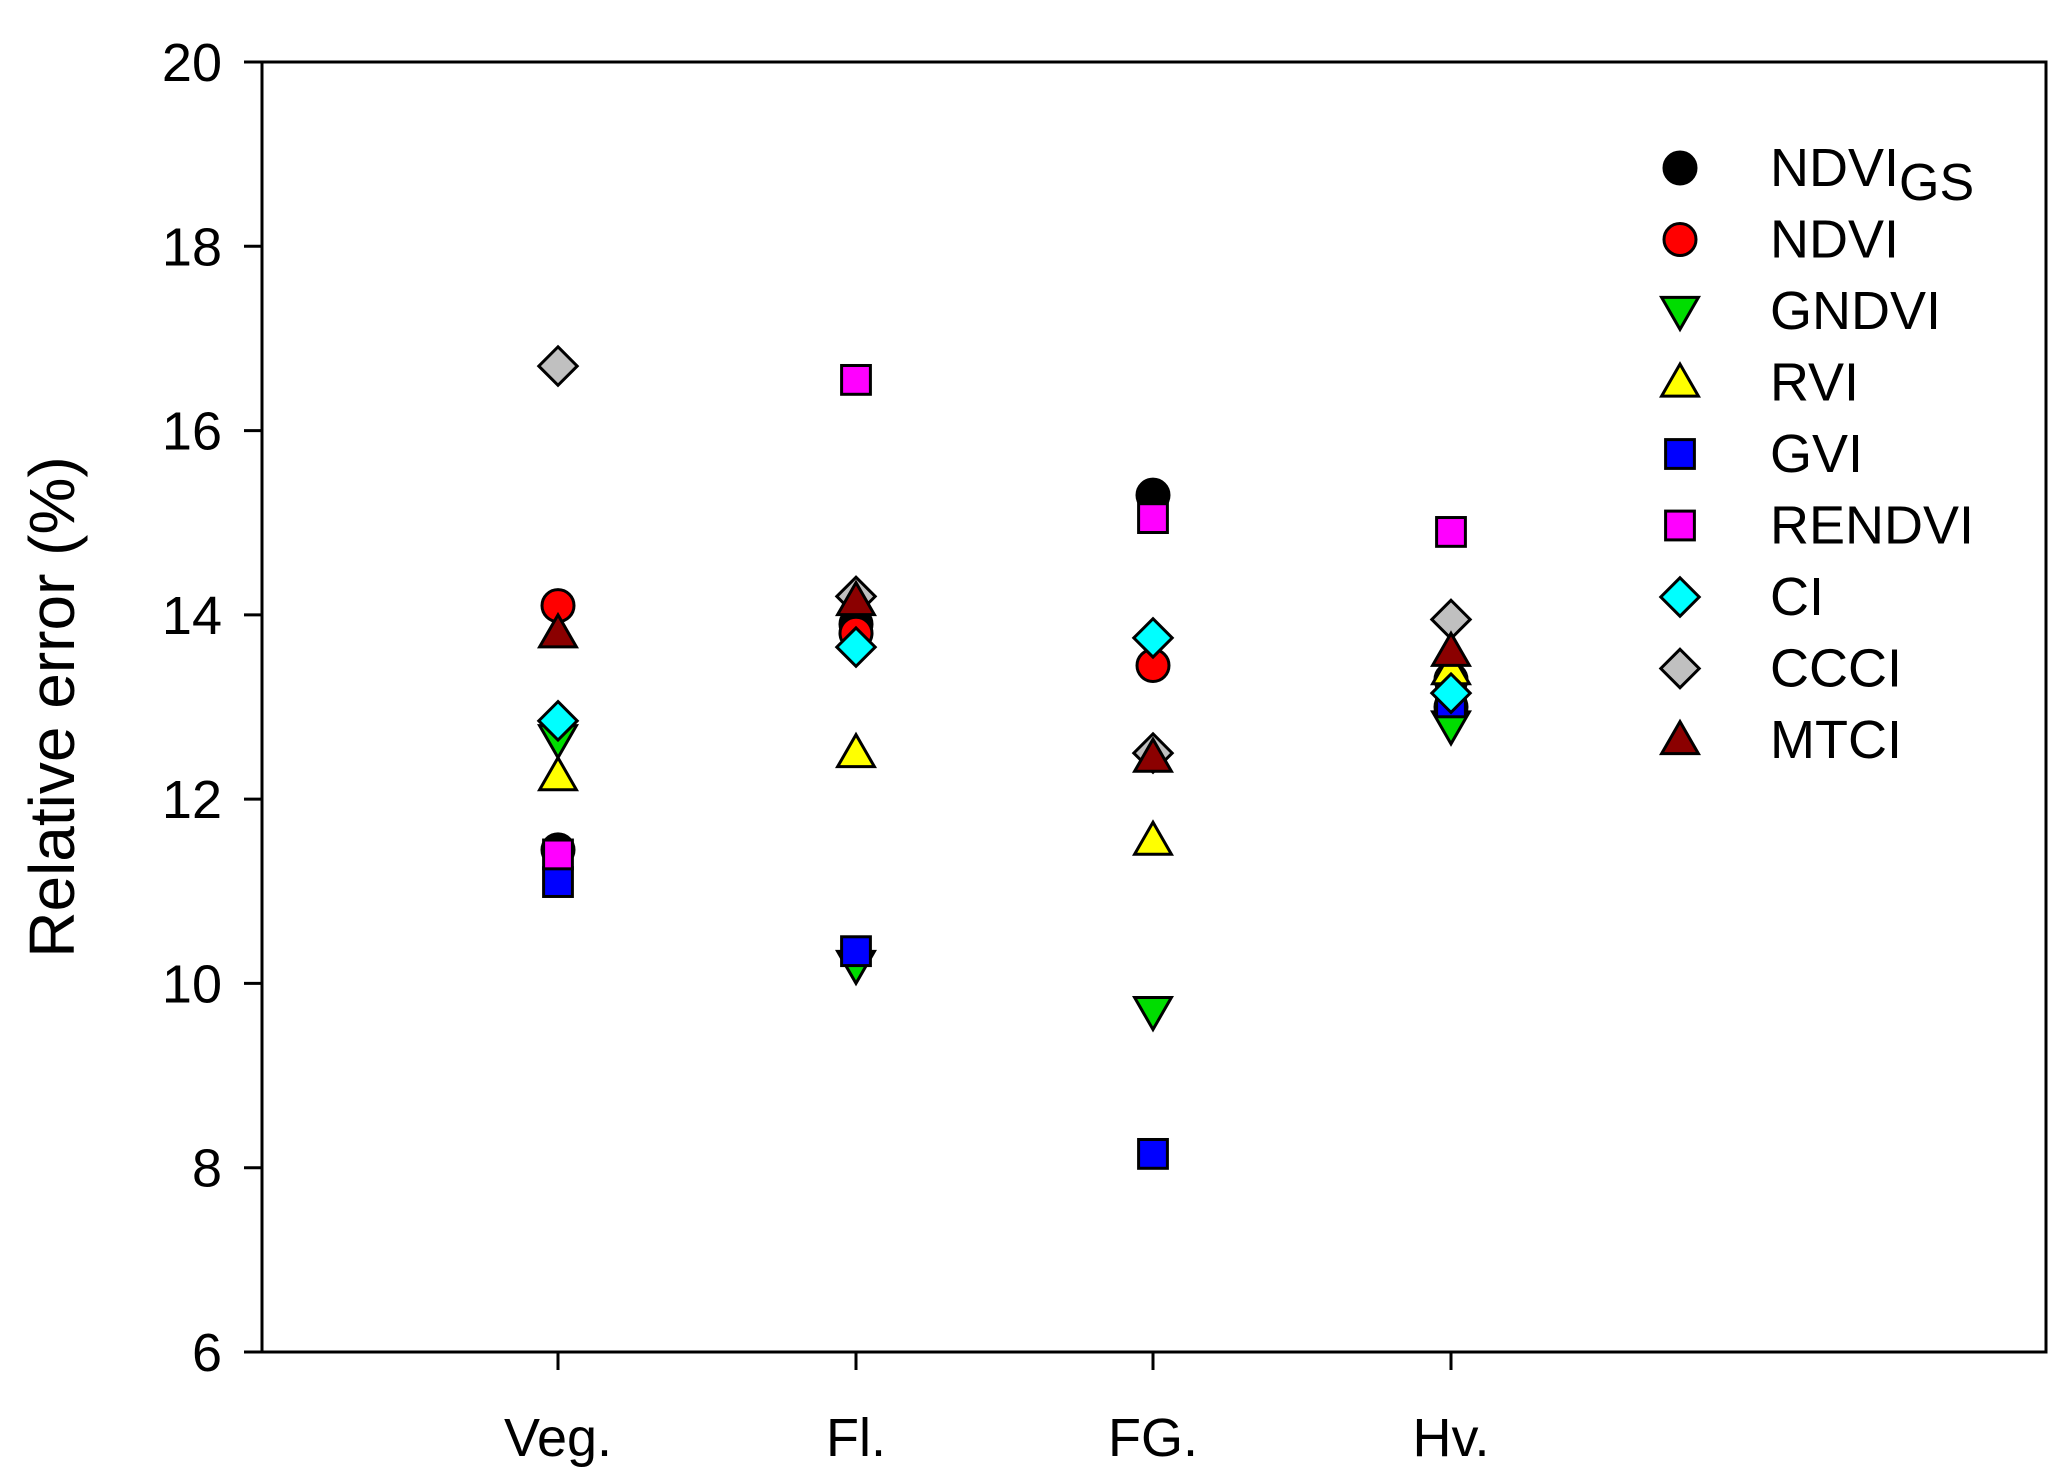  Describe the element at coordinates (558, 366) in the screenshot. I see `point-ccci-veg-` at that location.